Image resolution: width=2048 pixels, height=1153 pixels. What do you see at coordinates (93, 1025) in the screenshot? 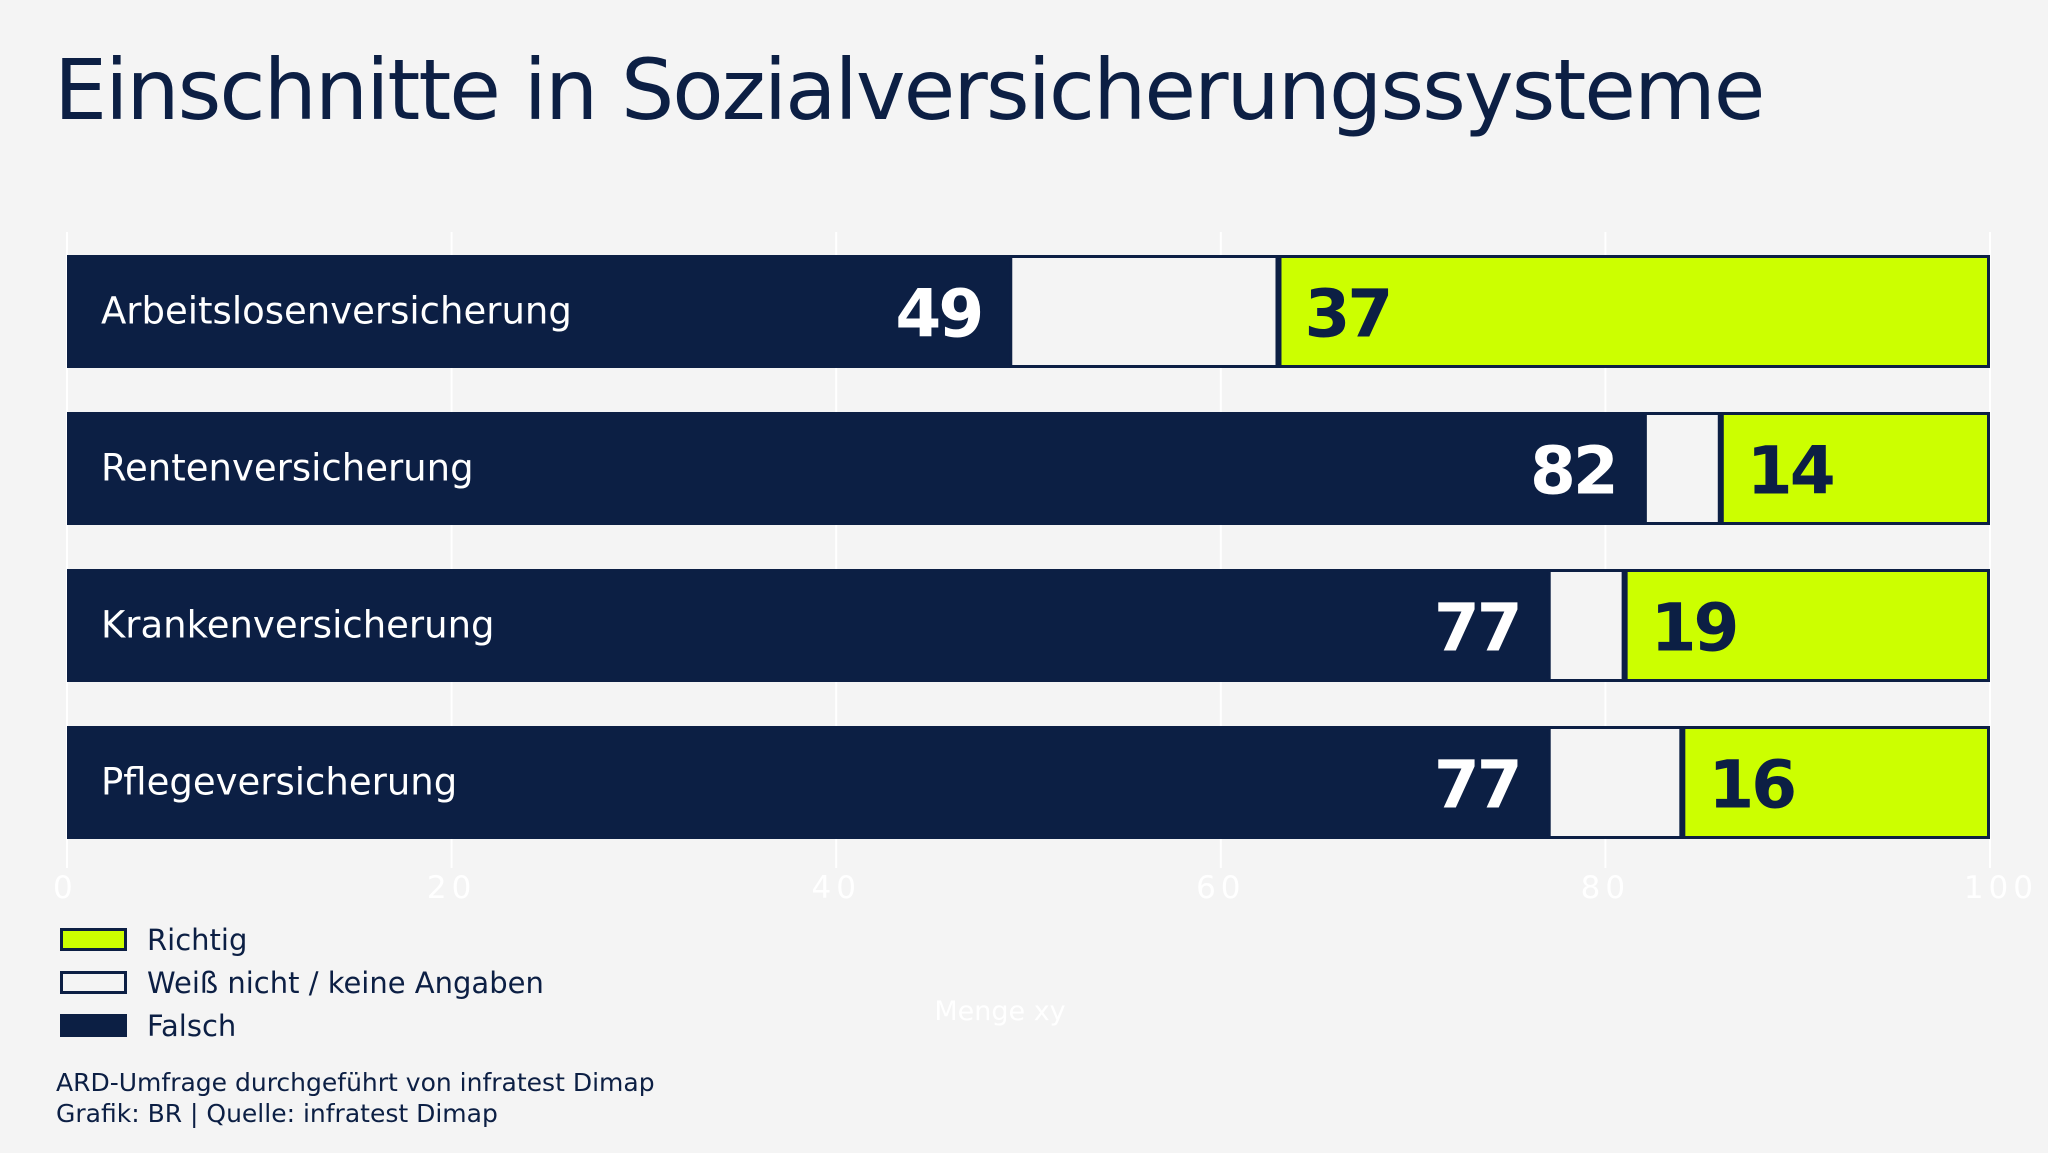
I see `legend-swatch-falsch` at bounding box center [93, 1025].